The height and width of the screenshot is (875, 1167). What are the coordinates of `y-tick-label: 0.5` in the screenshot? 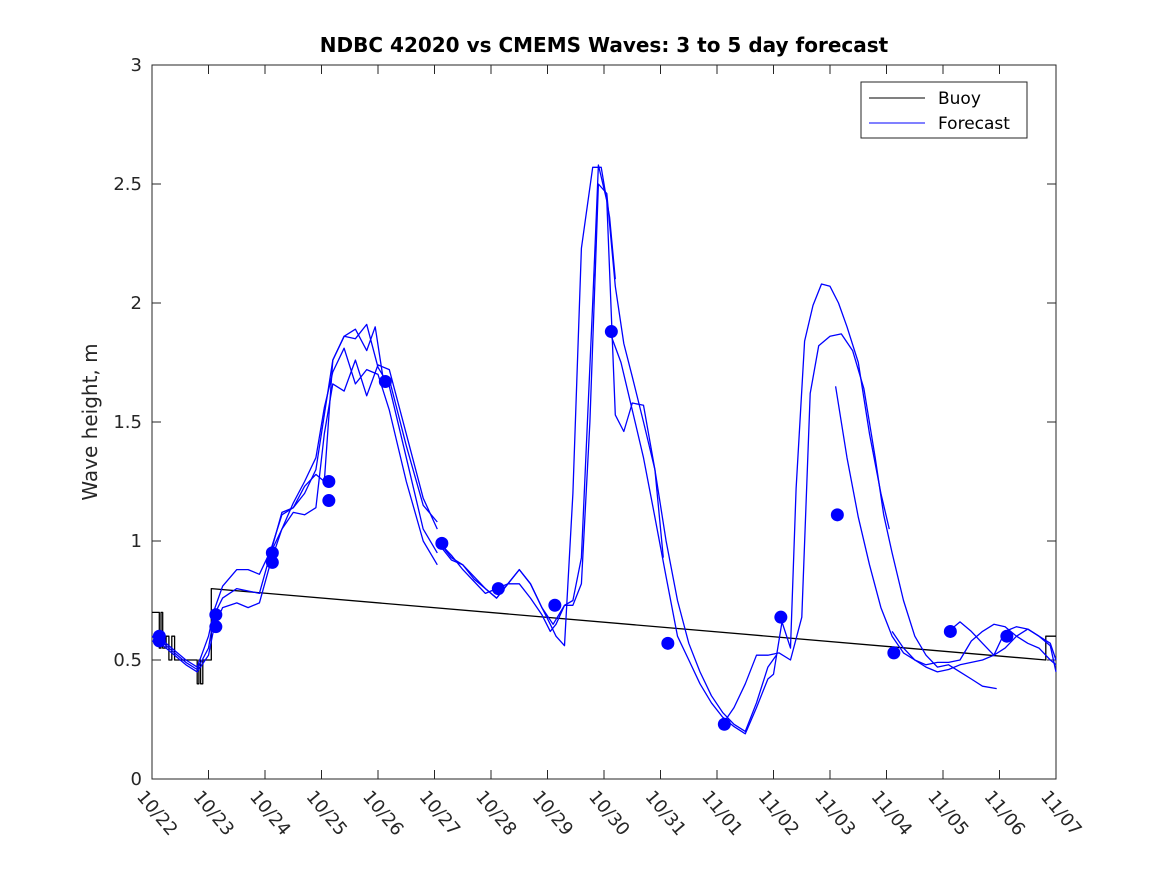 It's located at (127, 660).